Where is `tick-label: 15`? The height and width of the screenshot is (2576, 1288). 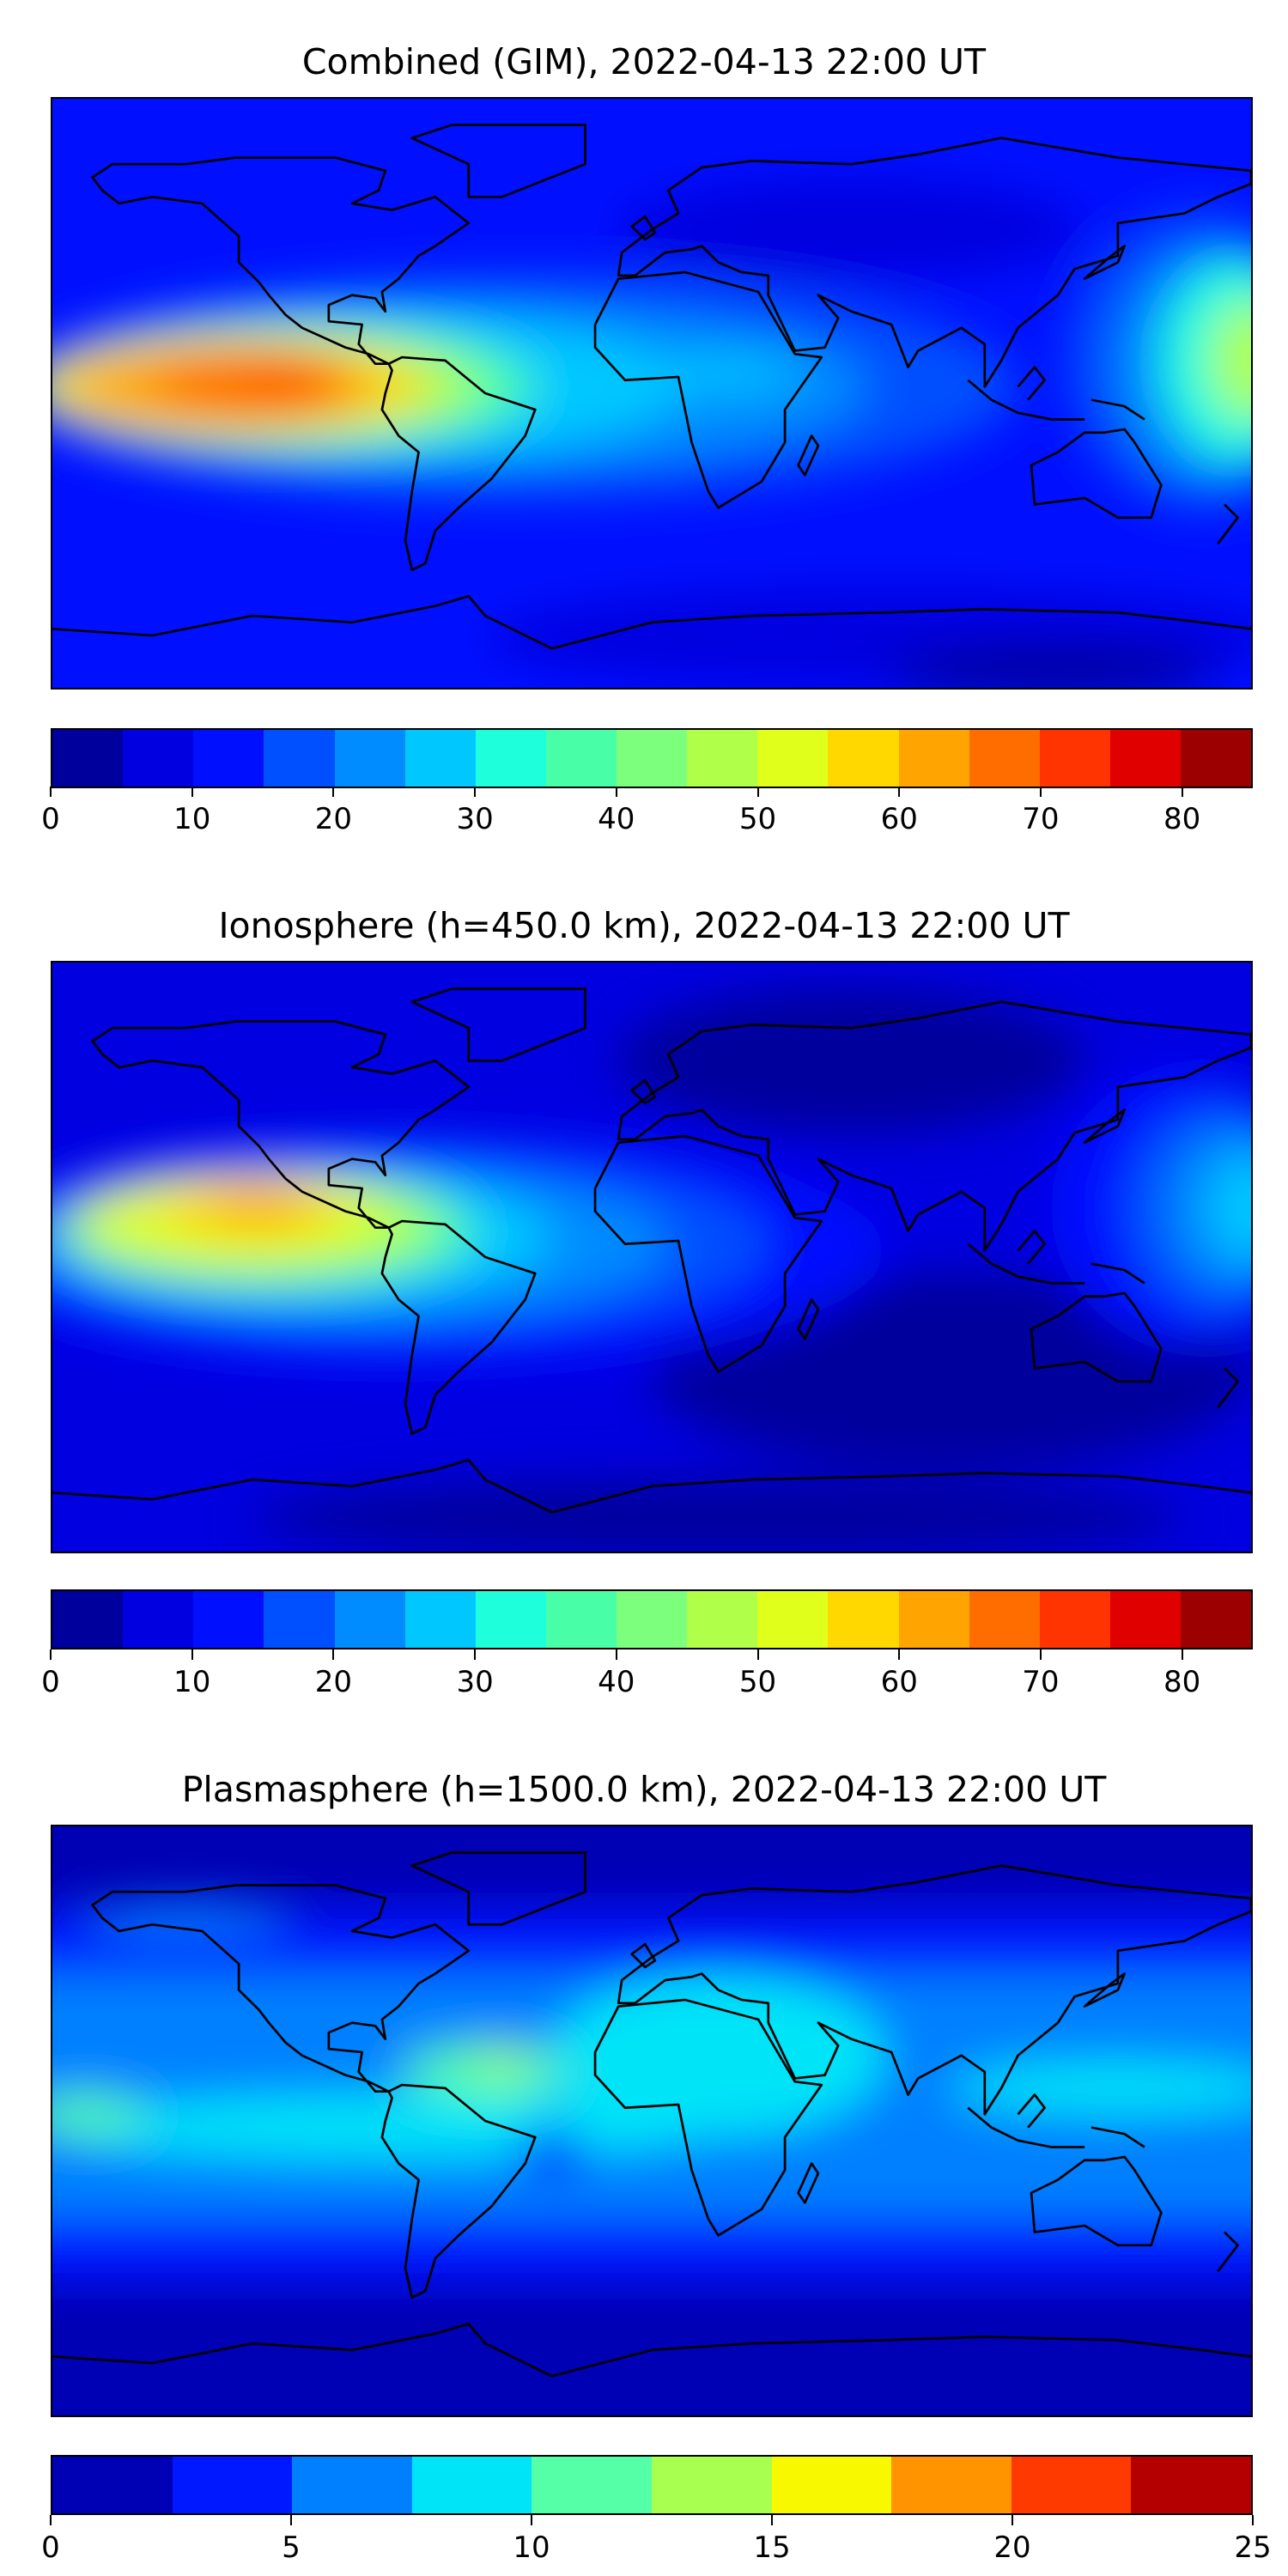
tick-label: 15 is located at coordinates (772, 2547).